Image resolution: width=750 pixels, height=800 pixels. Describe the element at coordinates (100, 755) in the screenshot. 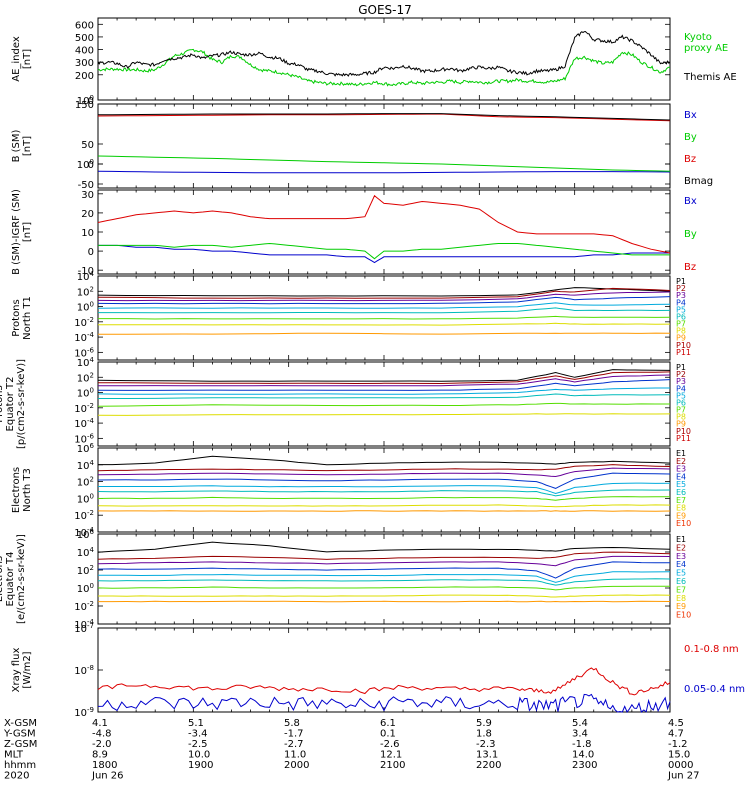

I see `x-axis-value: 8.9` at that location.